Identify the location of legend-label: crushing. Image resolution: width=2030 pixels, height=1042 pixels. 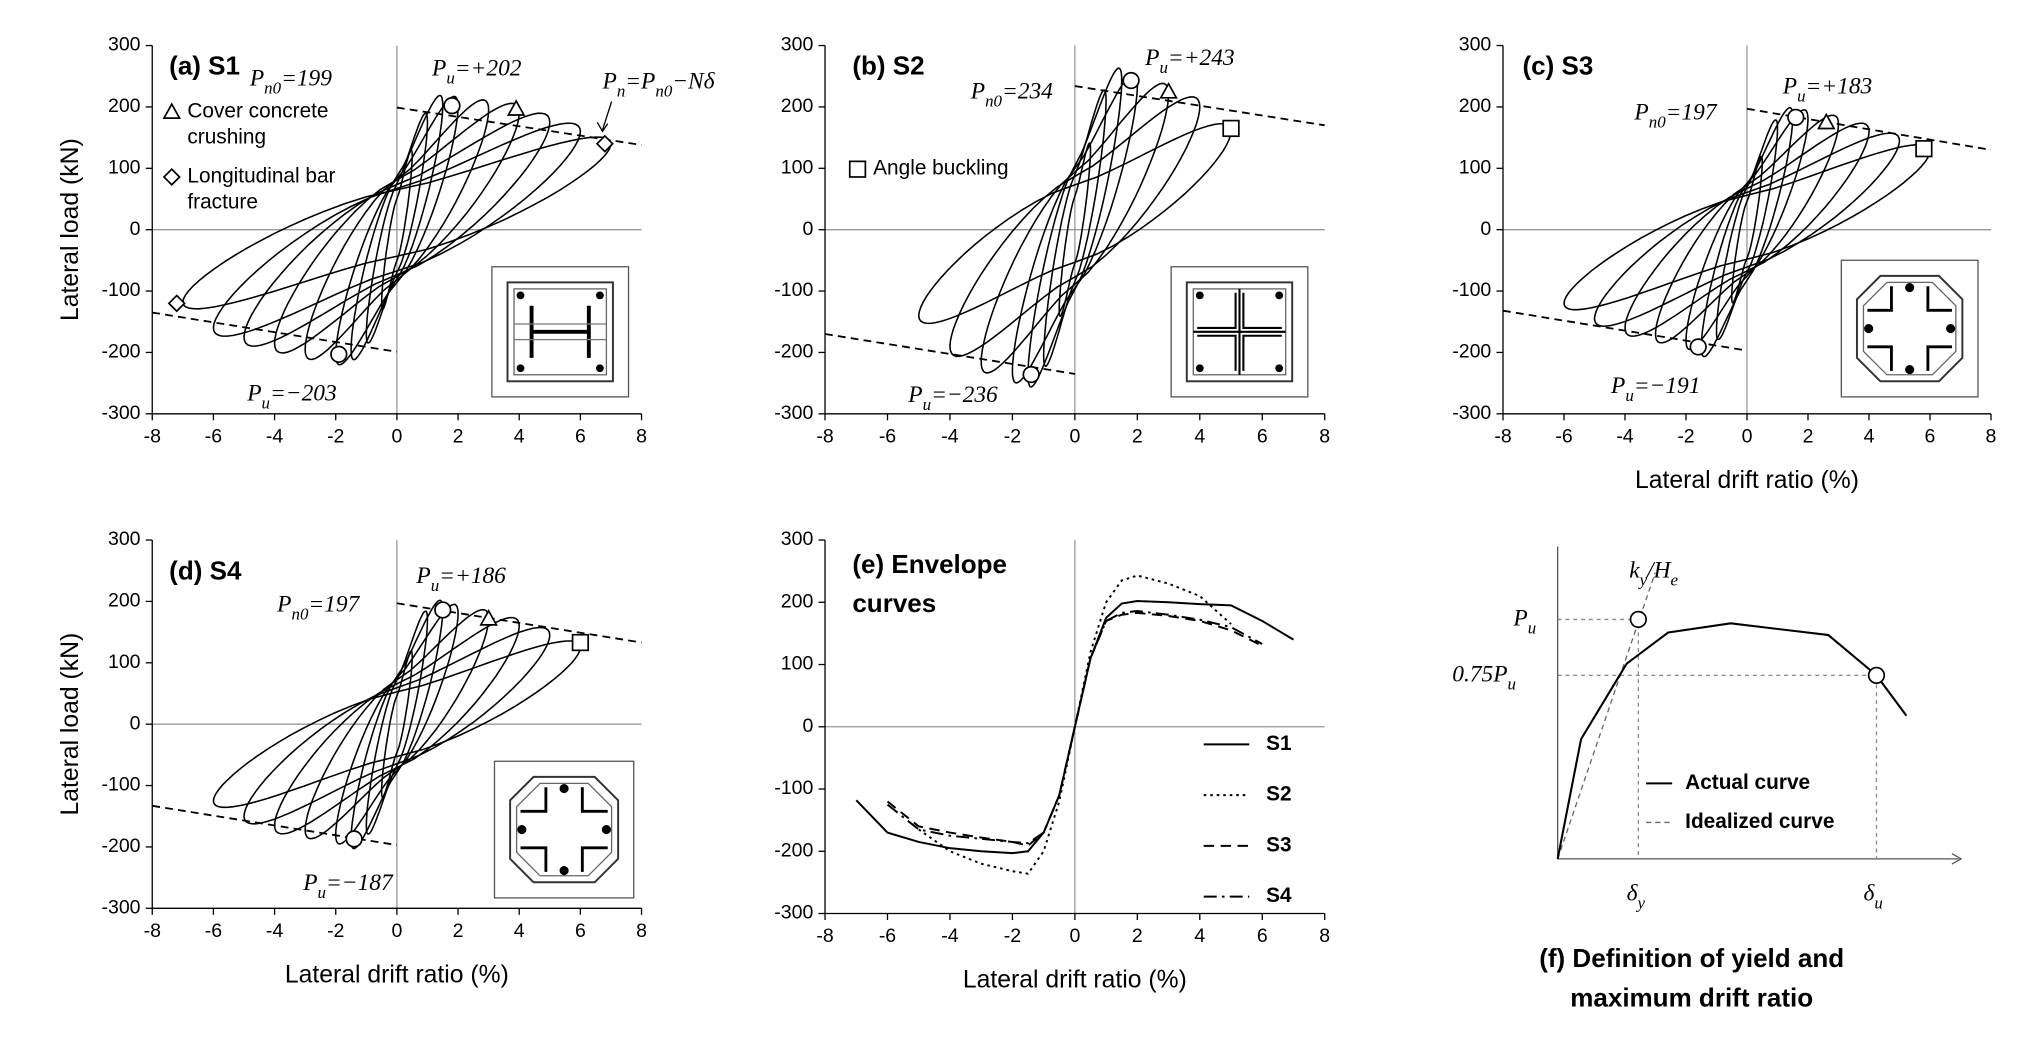
(226, 136).